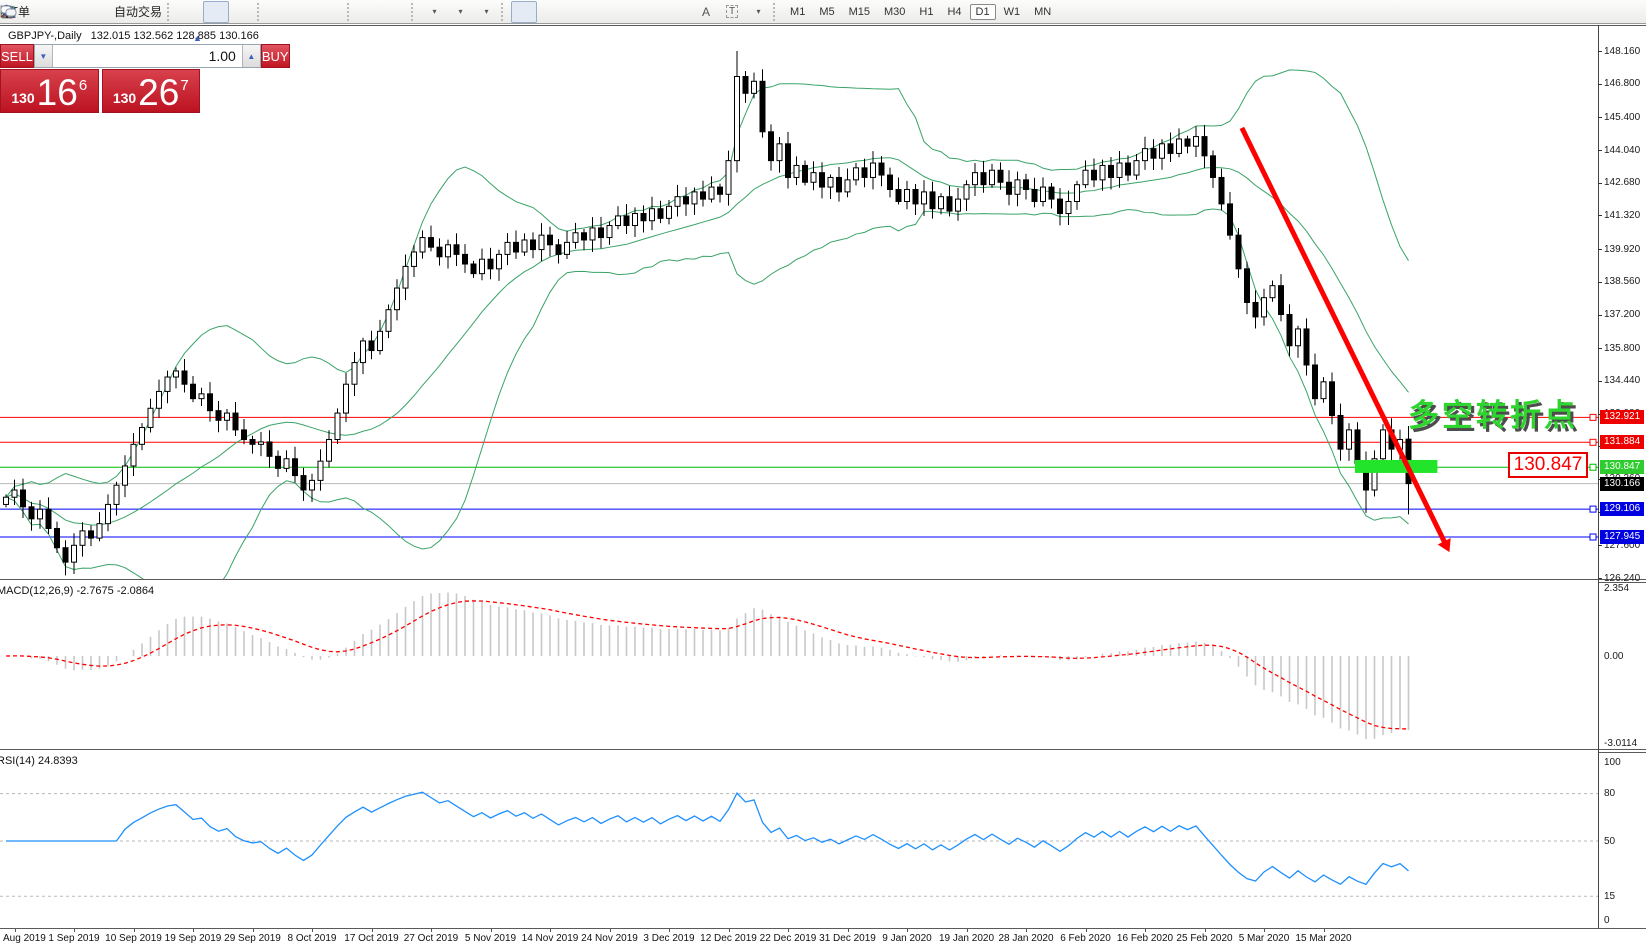  What do you see at coordinates (827, 11) in the screenshot?
I see `timeframe-button-m5: M5` at bounding box center [827, 11].